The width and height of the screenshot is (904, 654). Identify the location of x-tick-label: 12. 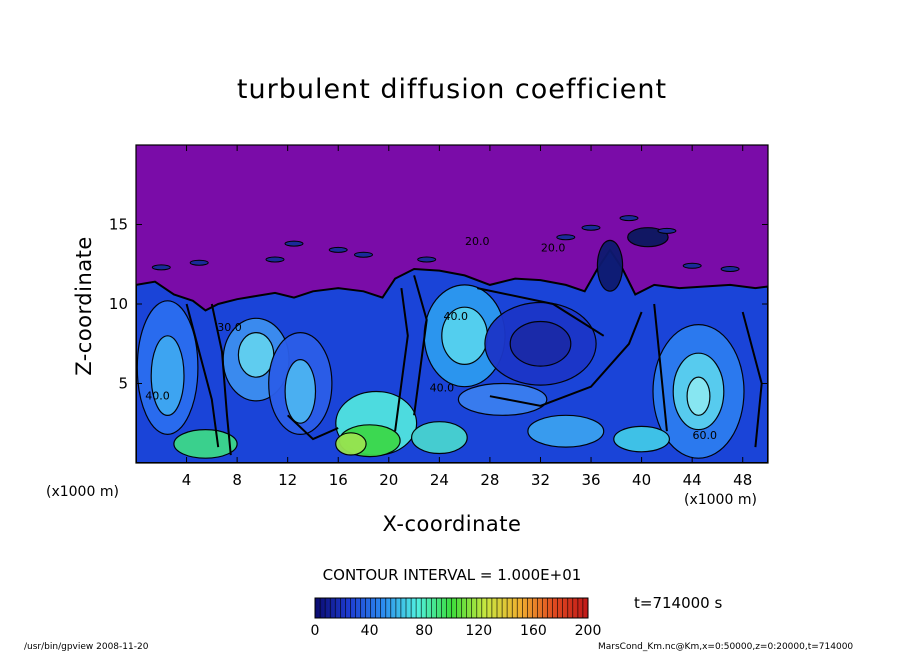
(287, 480).